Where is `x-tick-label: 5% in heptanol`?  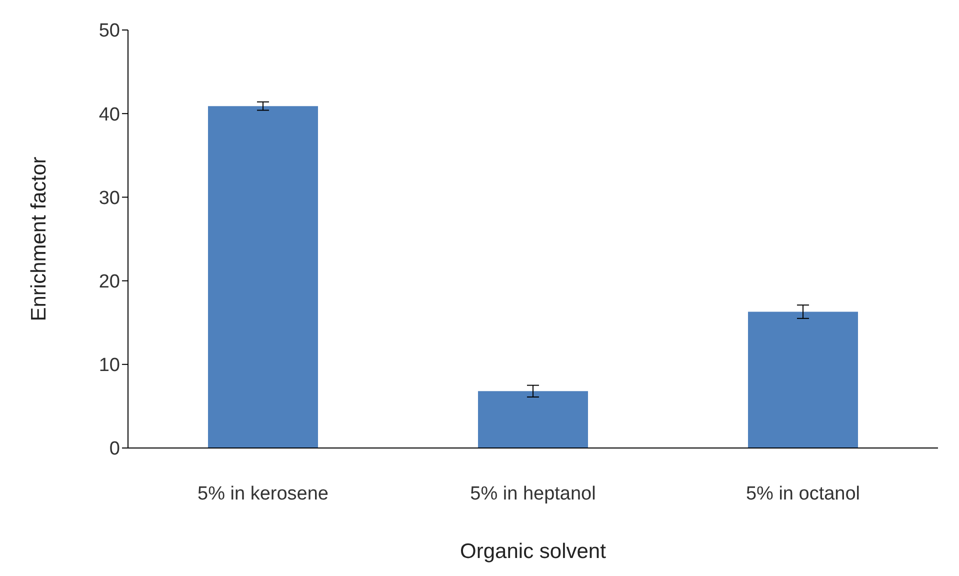
x-tick-label: 5% in heptanol is located at coordinates (533, 493).